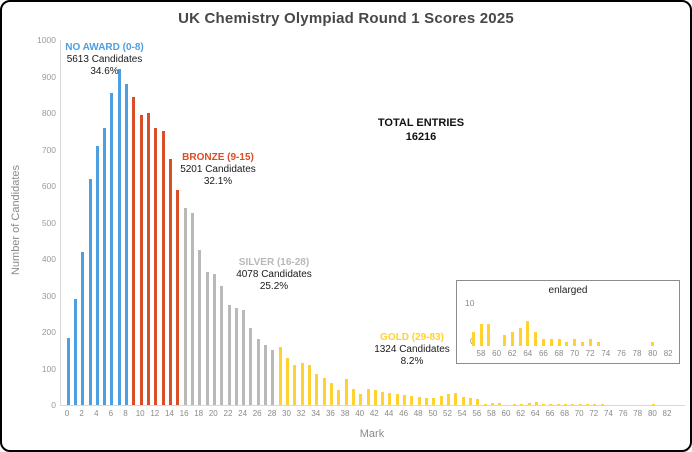 The image size is (692, 452). What do you see at coordinates (579, 413) in the screenshot?
I see `x-tick-70: 70` at bounding box center [579, 413].